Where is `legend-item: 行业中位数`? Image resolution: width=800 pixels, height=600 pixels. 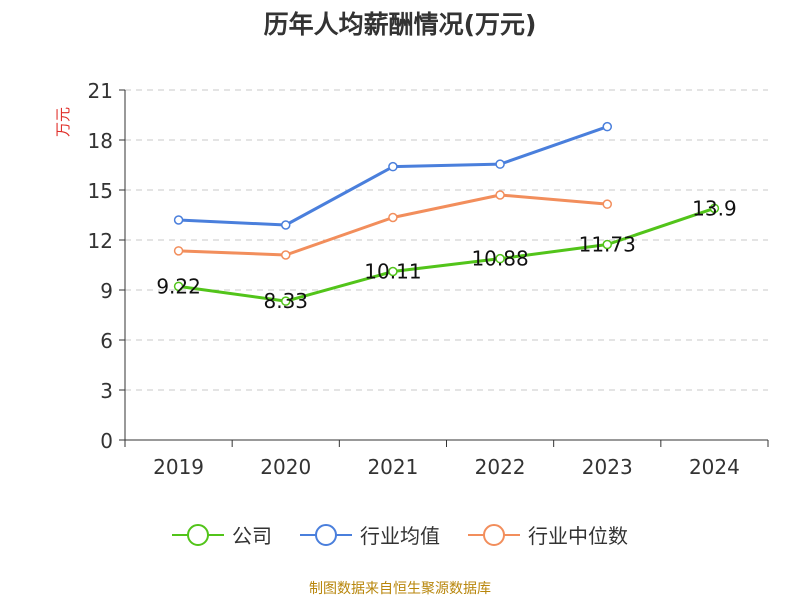 legend-item: 行业中位数 is located at coordinates (548, 534).